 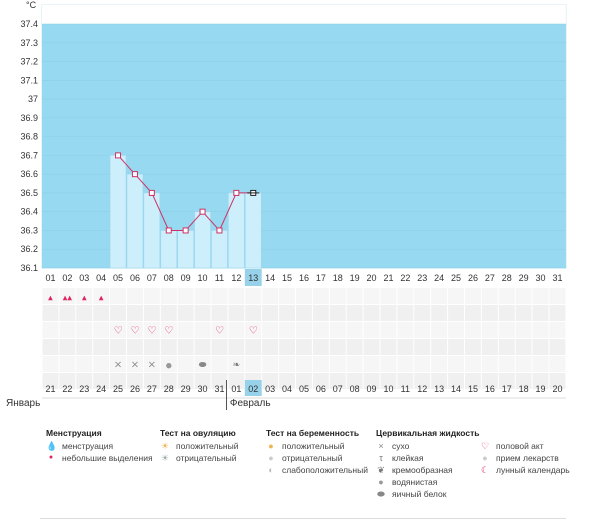 I want to click on legend-menstruation-title: Менструация, so click(x=74, y=433).